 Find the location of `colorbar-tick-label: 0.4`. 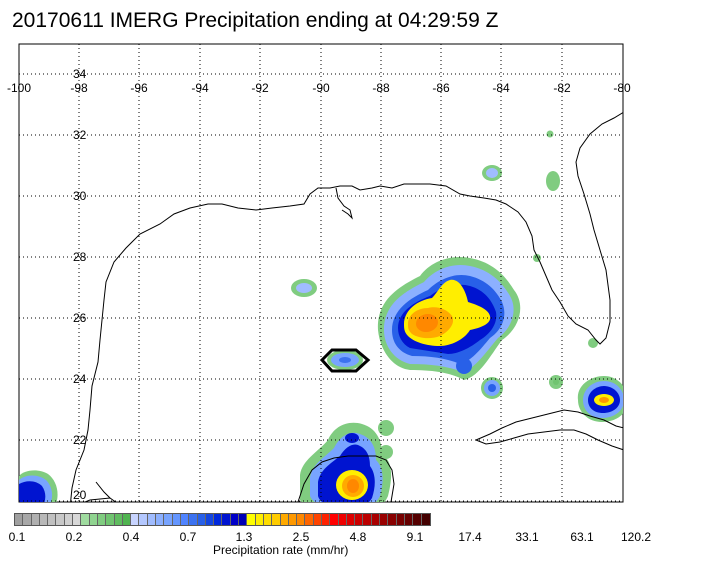

colorbar-tick-label: 0.4 is located at coordinates (131, 537).